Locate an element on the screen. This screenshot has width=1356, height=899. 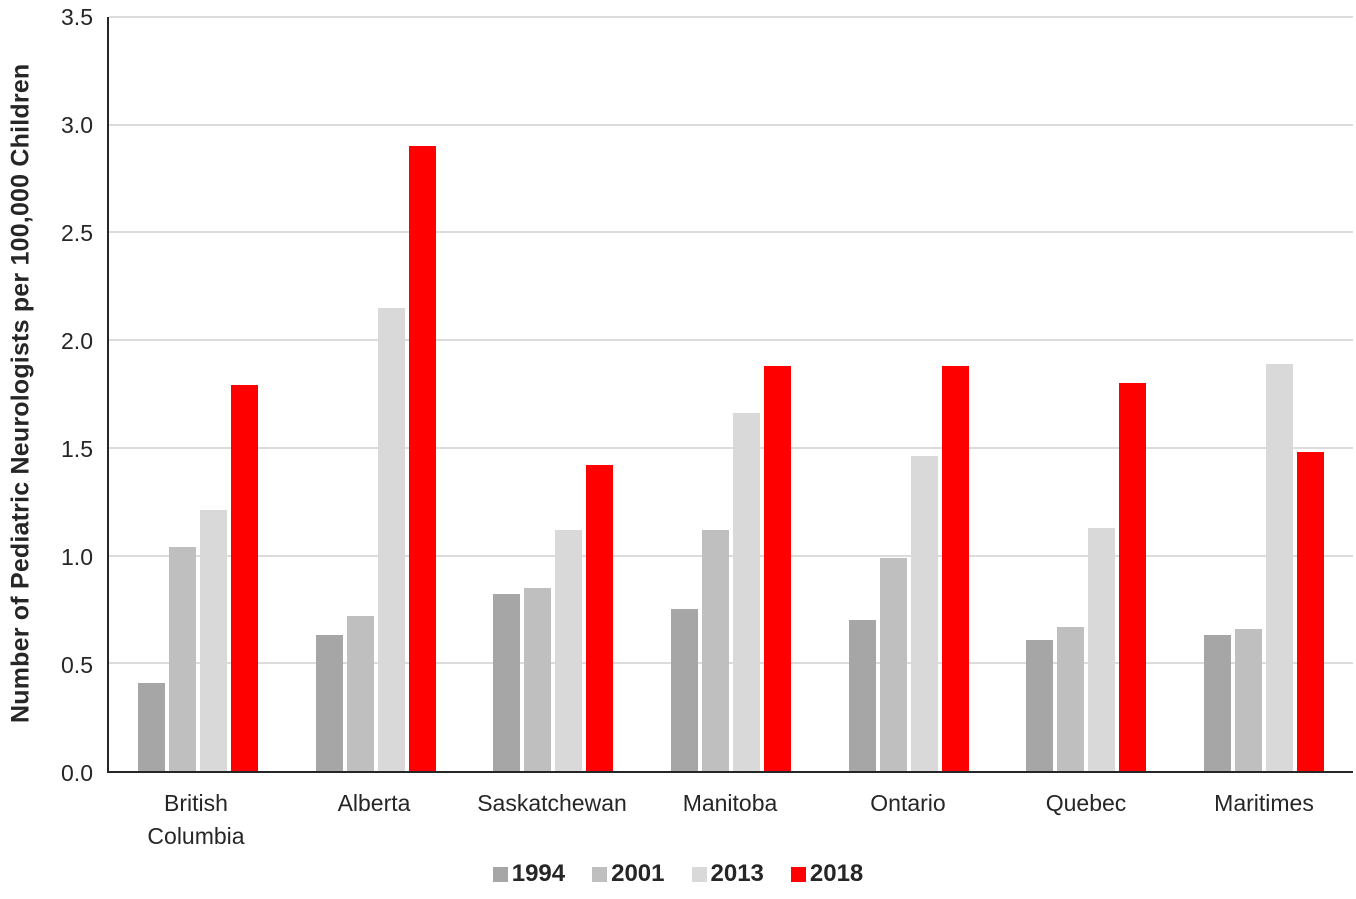
legend-swatch-icon-2013 is located at coordinates (699, 874).